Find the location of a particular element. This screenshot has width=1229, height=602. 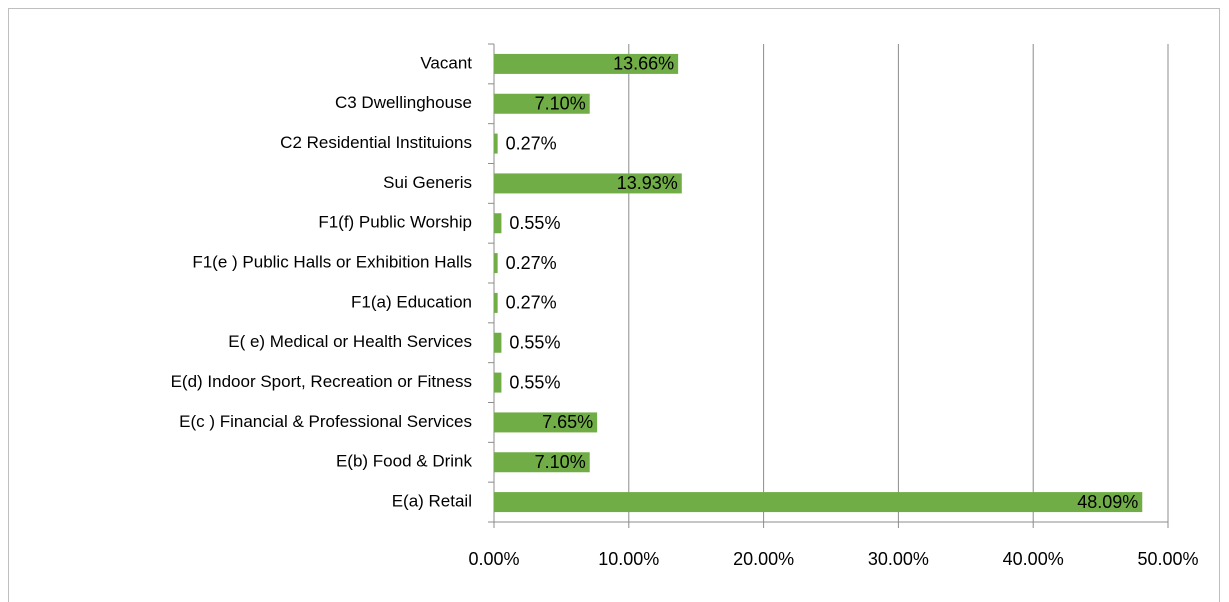

y-tick-label: Vacant is located at coordinates (446, 62).